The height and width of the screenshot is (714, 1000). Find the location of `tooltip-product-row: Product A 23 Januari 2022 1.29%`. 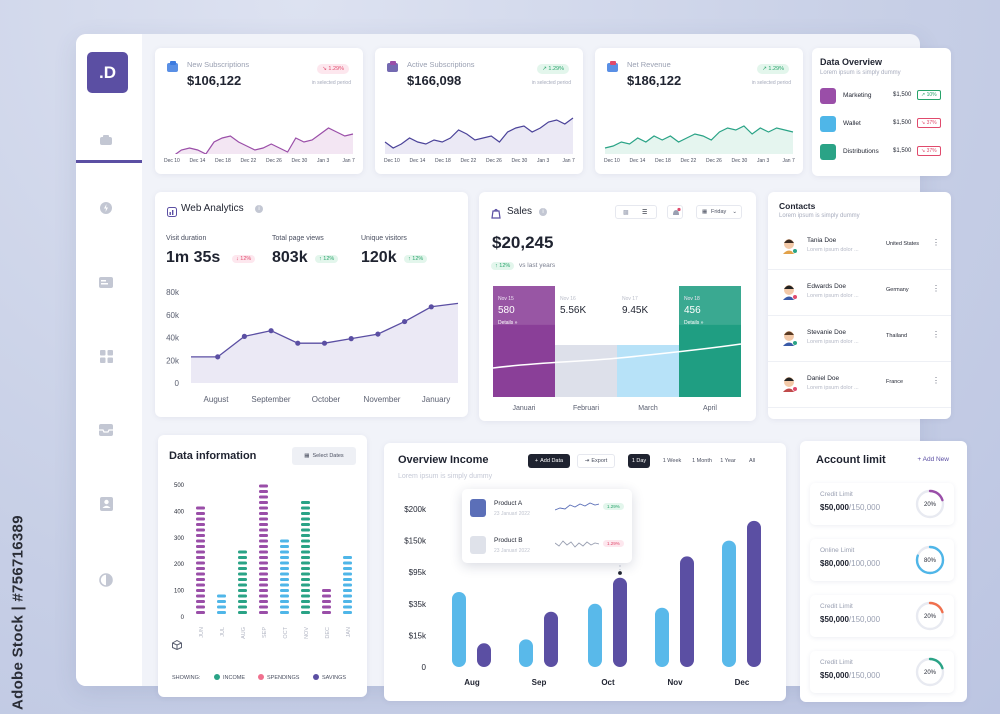

tooltip-product-row: Product A 23 Januari 2022 1.29% is located at coordinates (548, 511).